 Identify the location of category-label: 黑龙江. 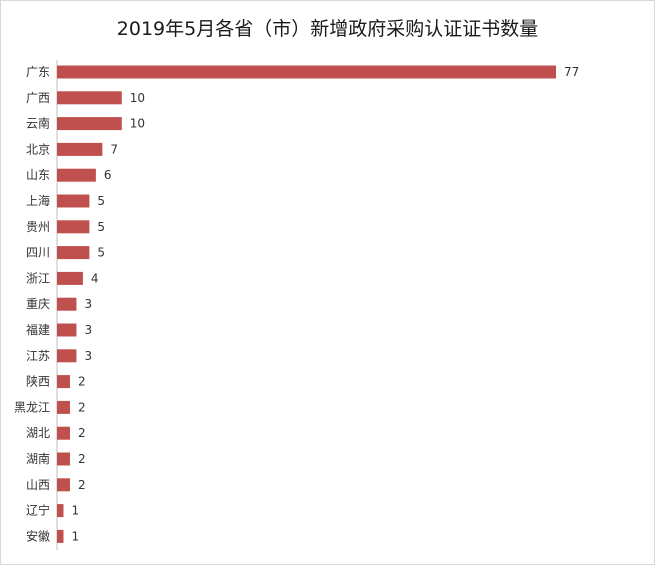
(32, 407).